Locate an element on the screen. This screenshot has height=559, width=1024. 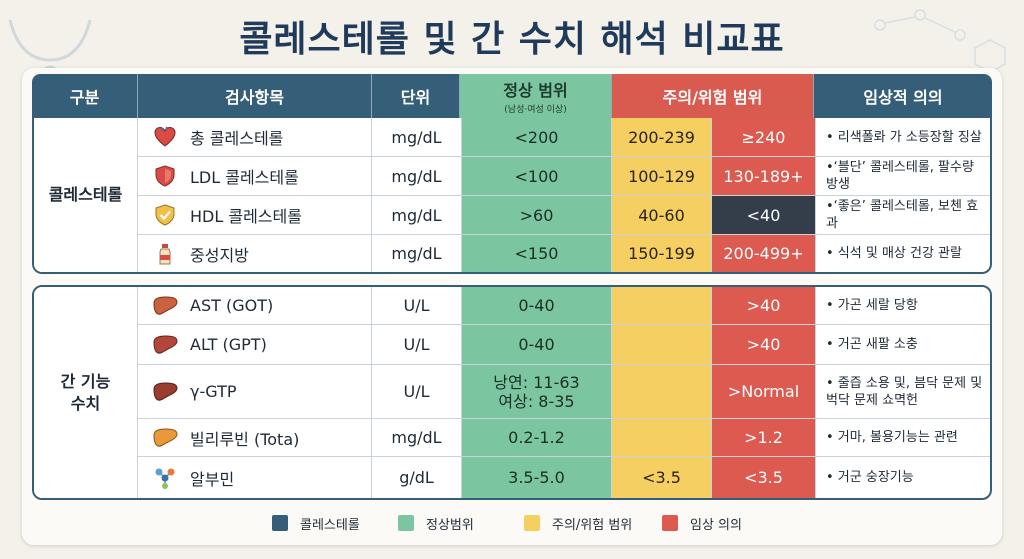
header-item: 검사항목 is located at coordinates (255, 96).